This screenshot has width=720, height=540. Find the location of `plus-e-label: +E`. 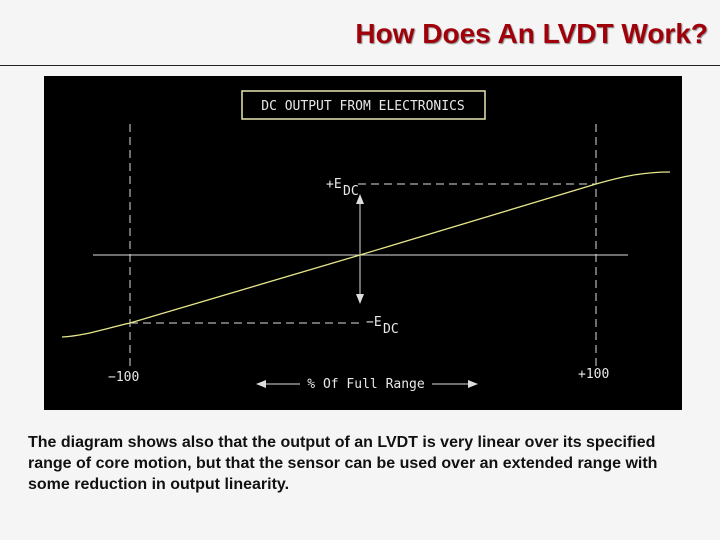

plus-e-label: +E is located at coordinates (334, 184).